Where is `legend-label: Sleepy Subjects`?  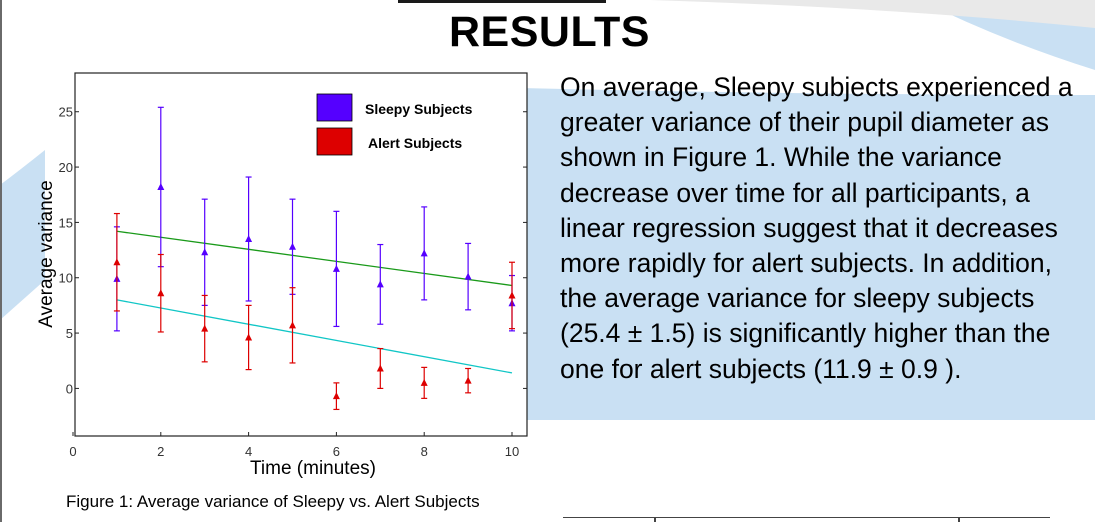
legend-label: Sleepy Subjects is located at coordinates (419, 109).